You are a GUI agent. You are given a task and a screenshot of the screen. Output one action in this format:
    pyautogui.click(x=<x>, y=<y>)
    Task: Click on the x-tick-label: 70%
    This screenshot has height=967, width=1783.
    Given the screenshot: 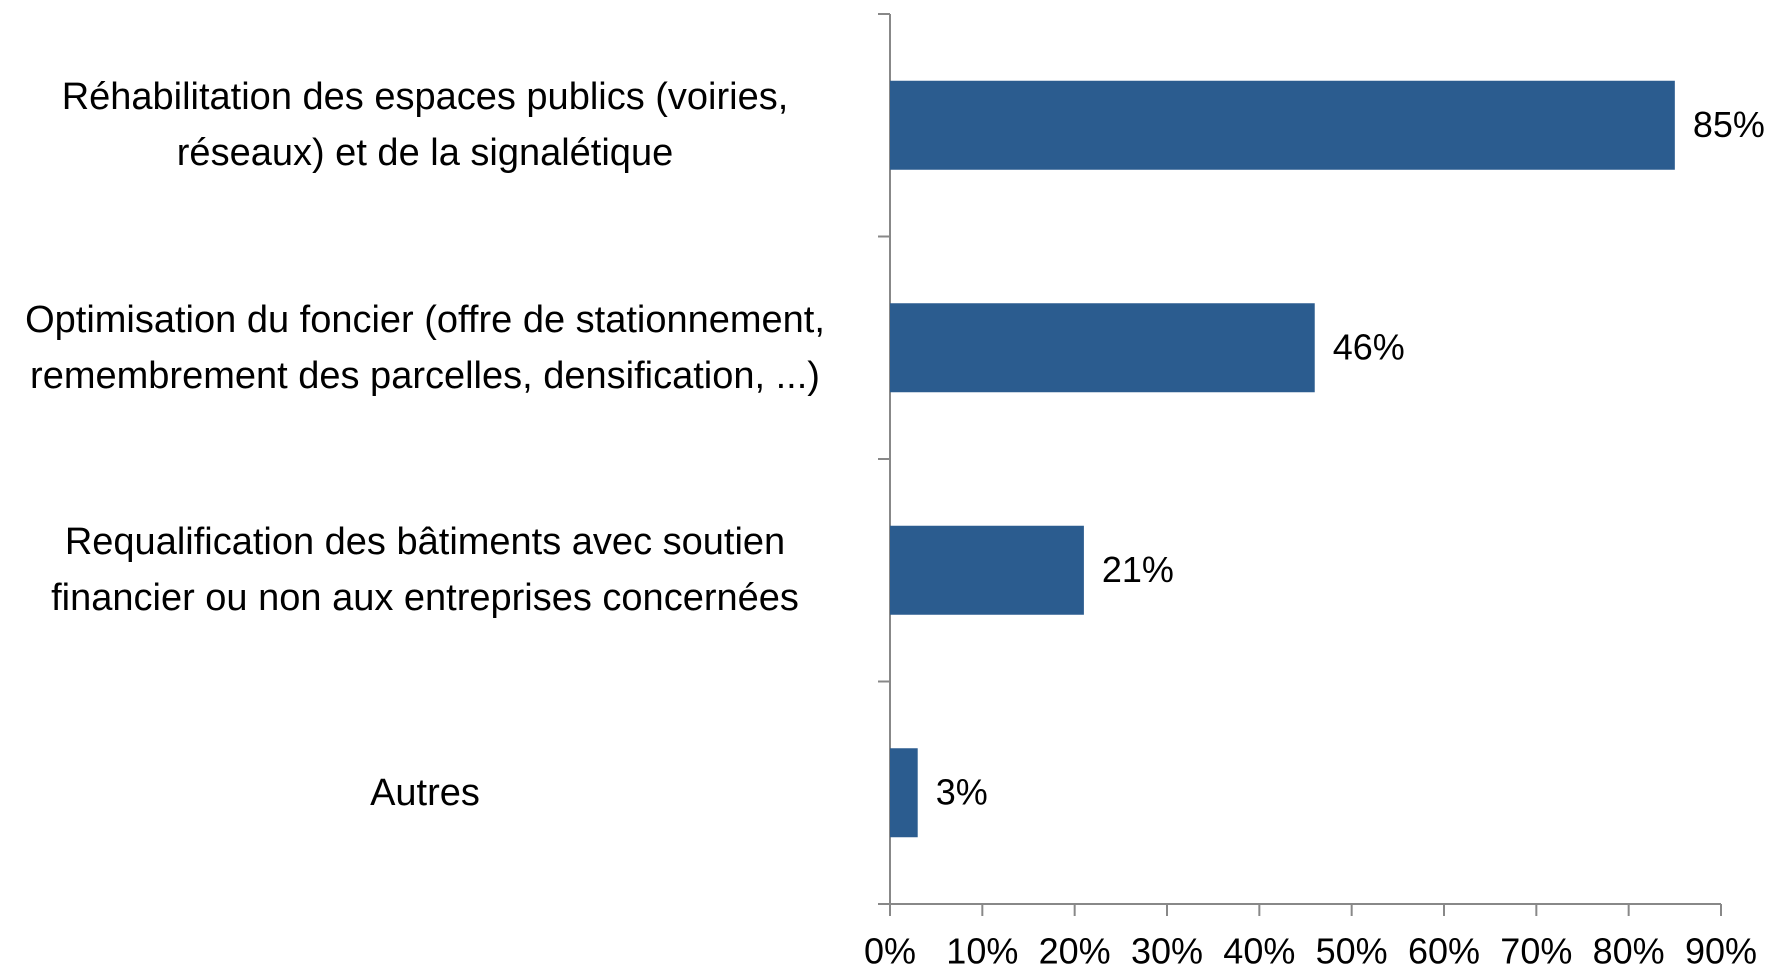 What is the action you would take?
    pyautogui.click(x=1536, y=949)
    